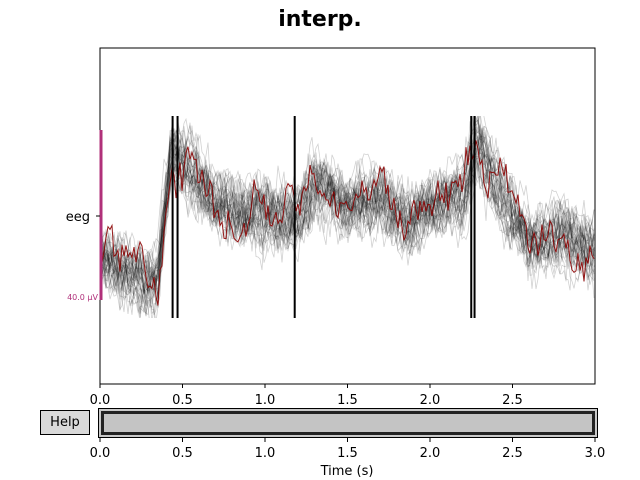  I want to click on main-x-tick-label: 1.0, so click(265, 400).